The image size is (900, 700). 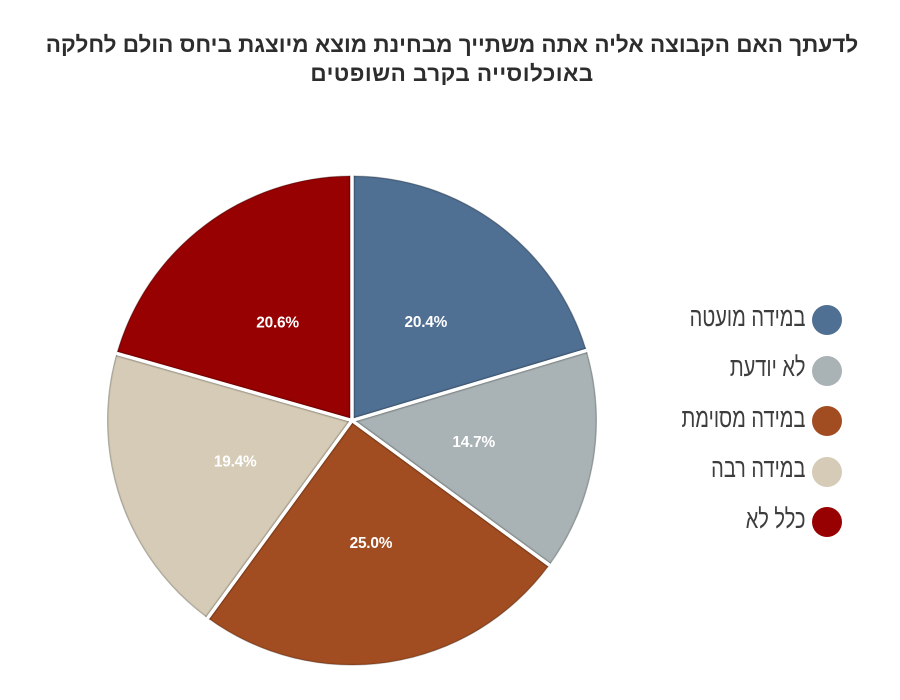 I want to click on svg-text: 25.0%, so click(x=371, y=543).